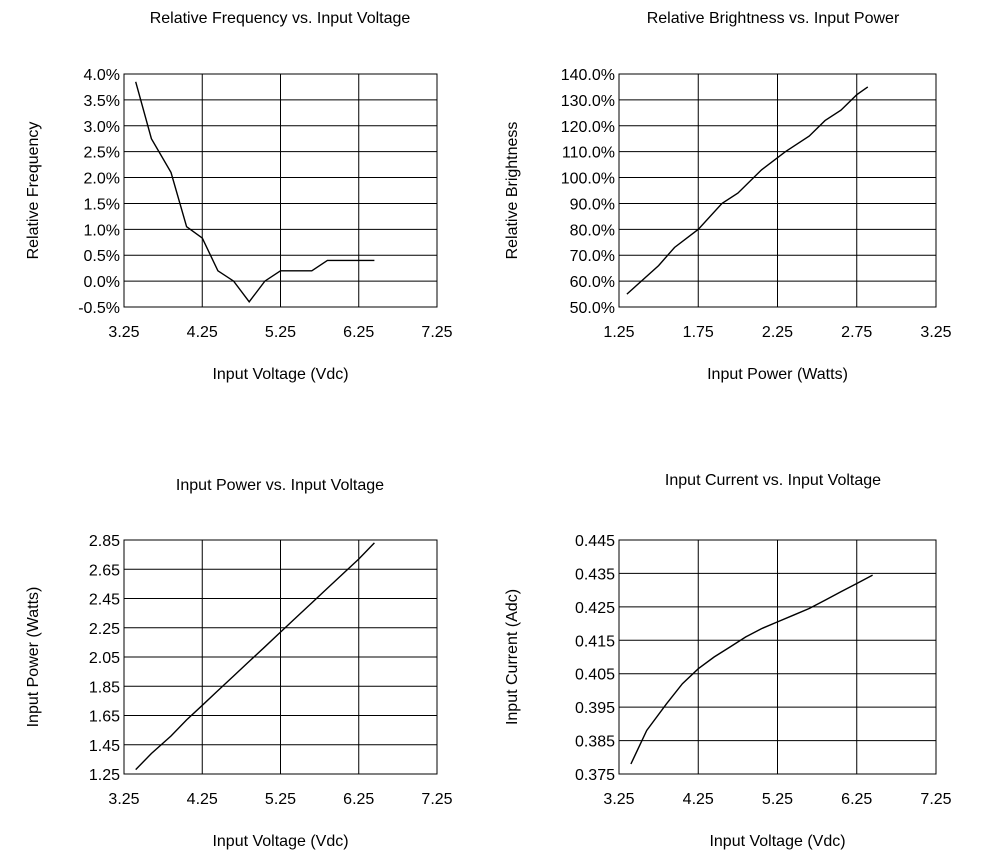 This screenshot has width=989, height=855. Describe the element at coordinates (592, 308) in the screenshot. I see `y-tick-label: 50.0%` at that location.